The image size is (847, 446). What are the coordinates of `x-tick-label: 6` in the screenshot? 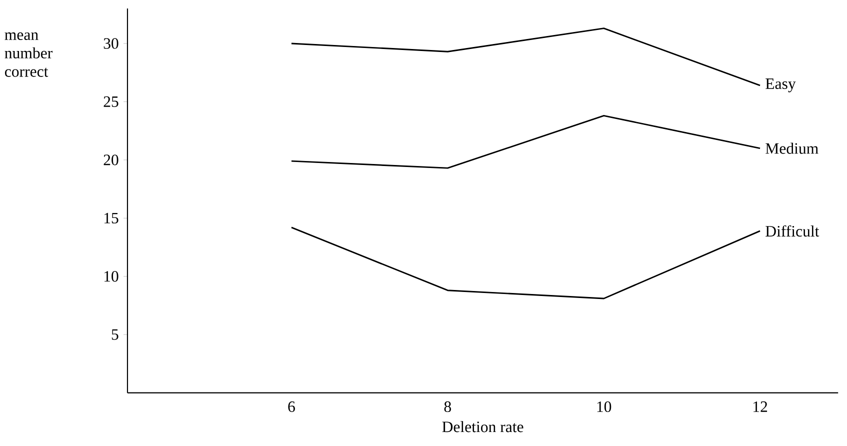 It's located at (291, 406).